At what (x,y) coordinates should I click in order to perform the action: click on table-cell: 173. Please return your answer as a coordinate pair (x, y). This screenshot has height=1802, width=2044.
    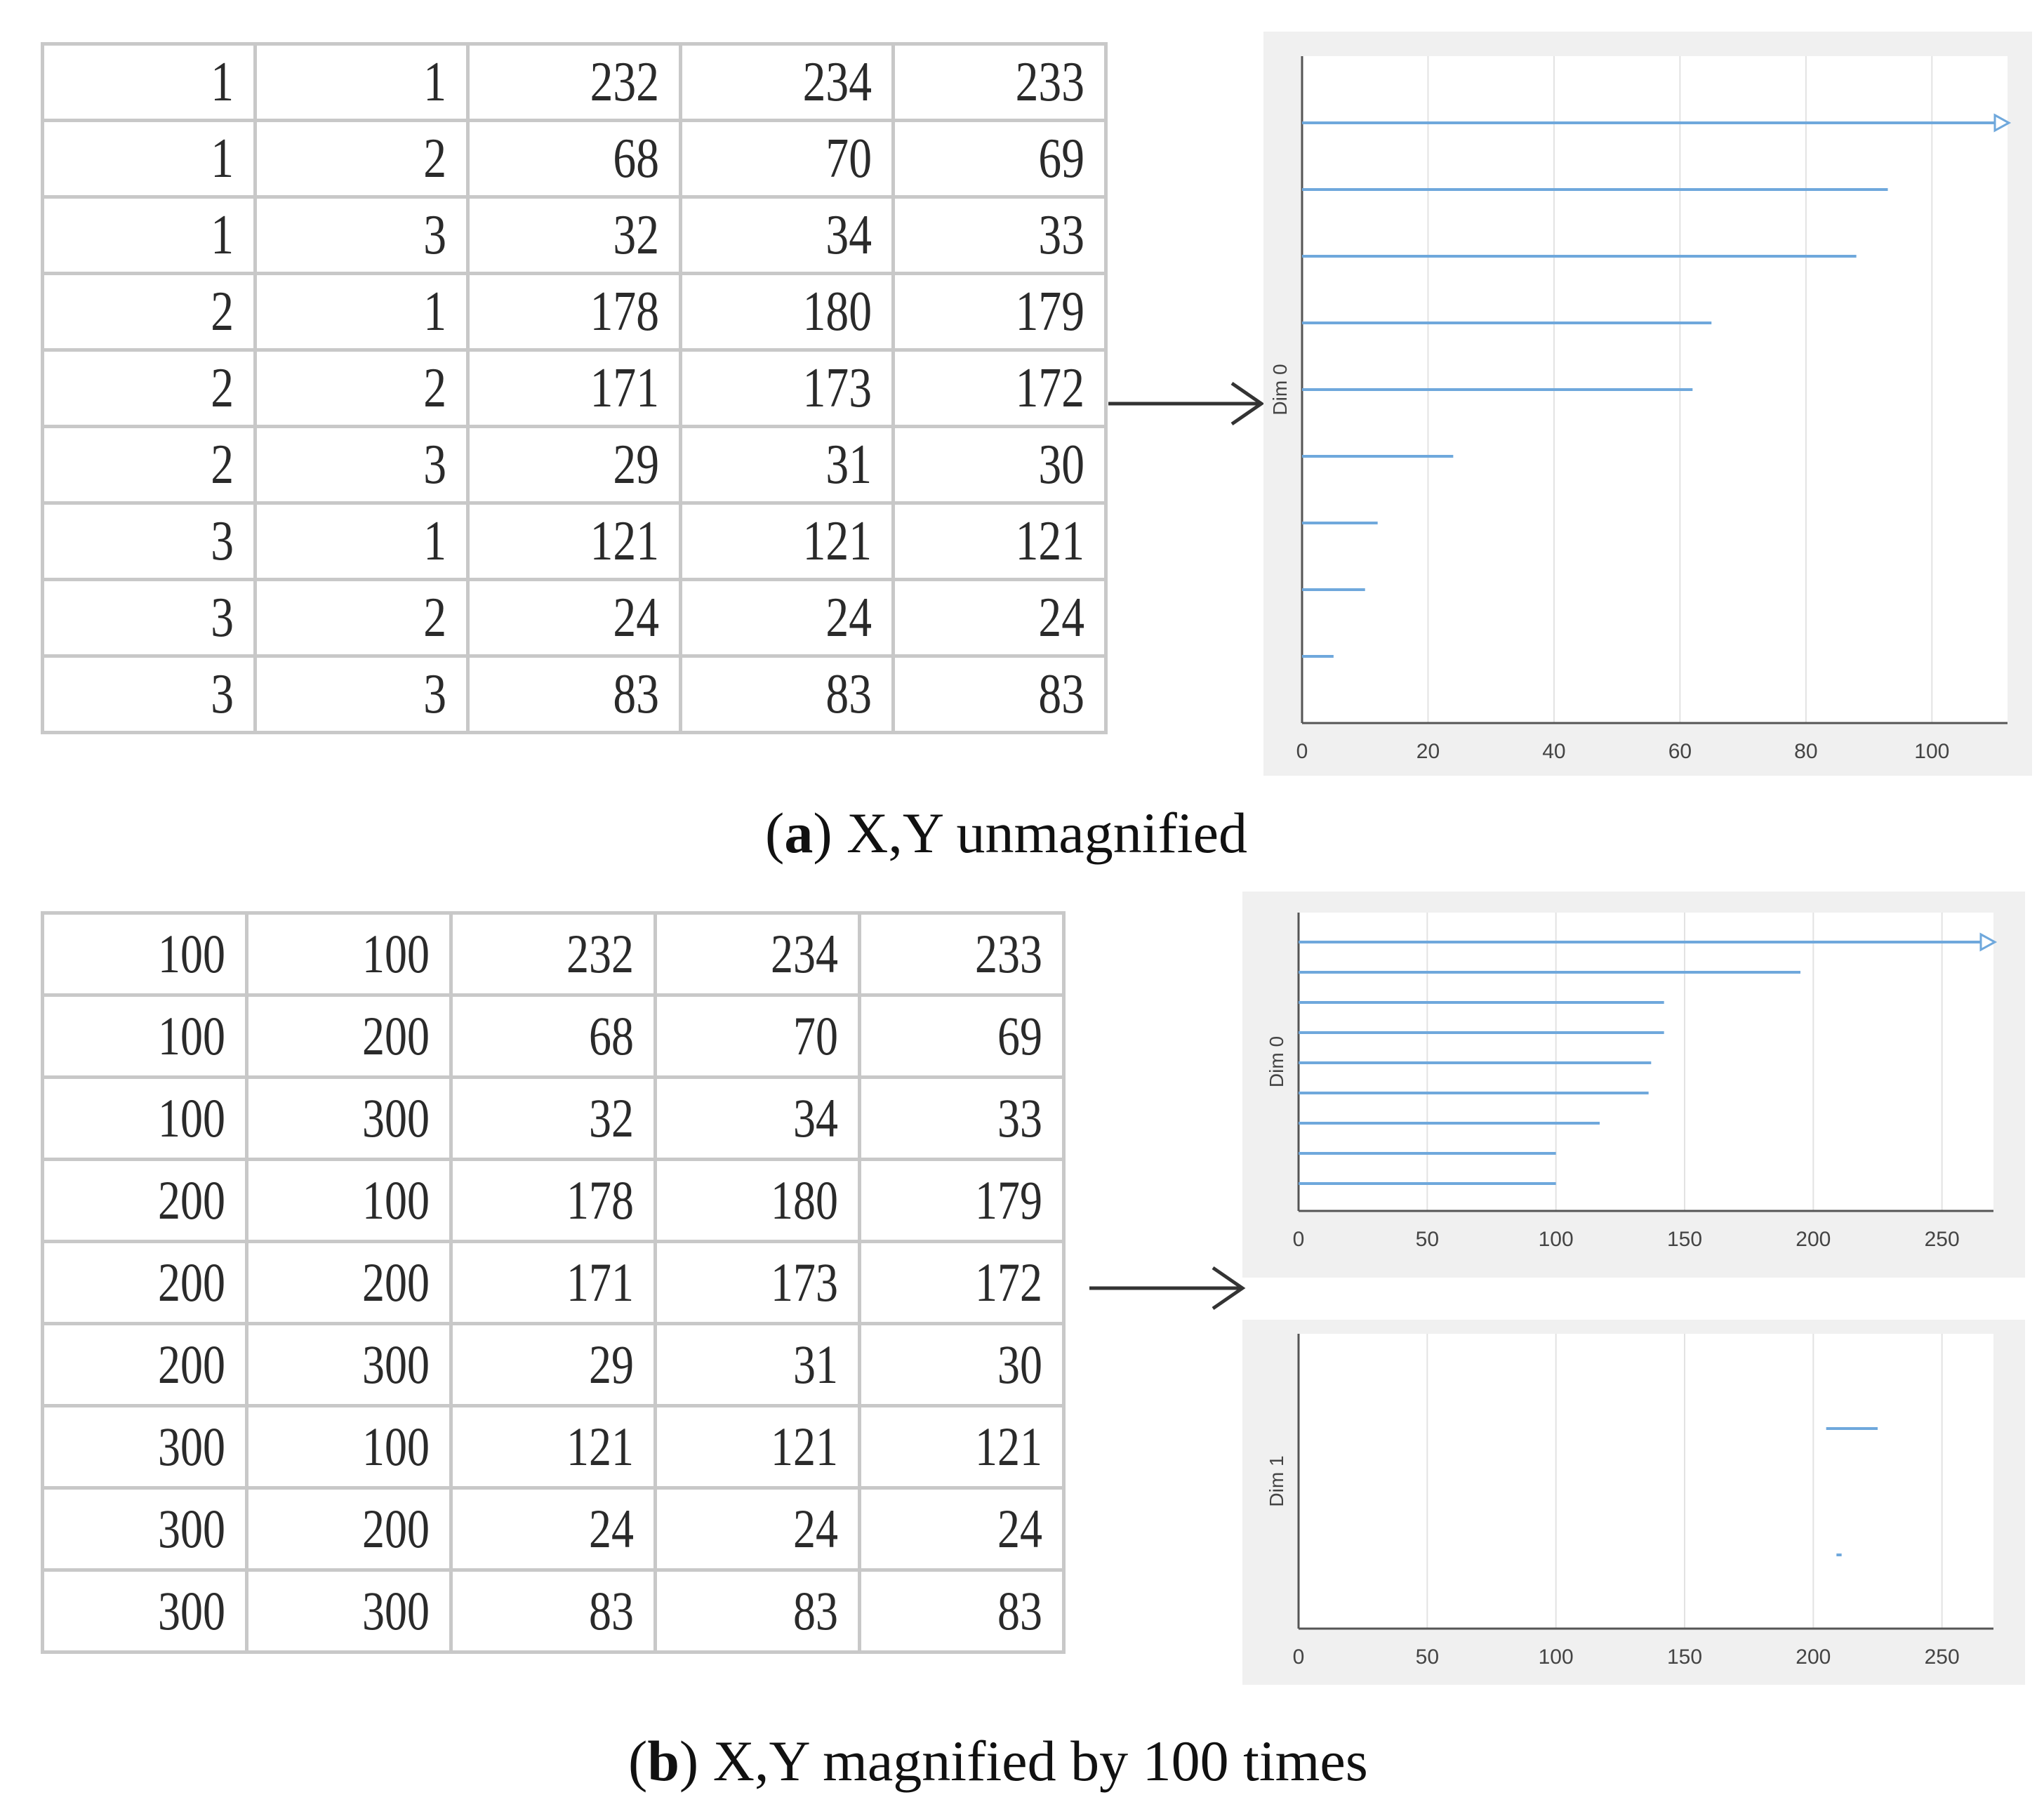
    Looking at the image, I should click on (787, 388).